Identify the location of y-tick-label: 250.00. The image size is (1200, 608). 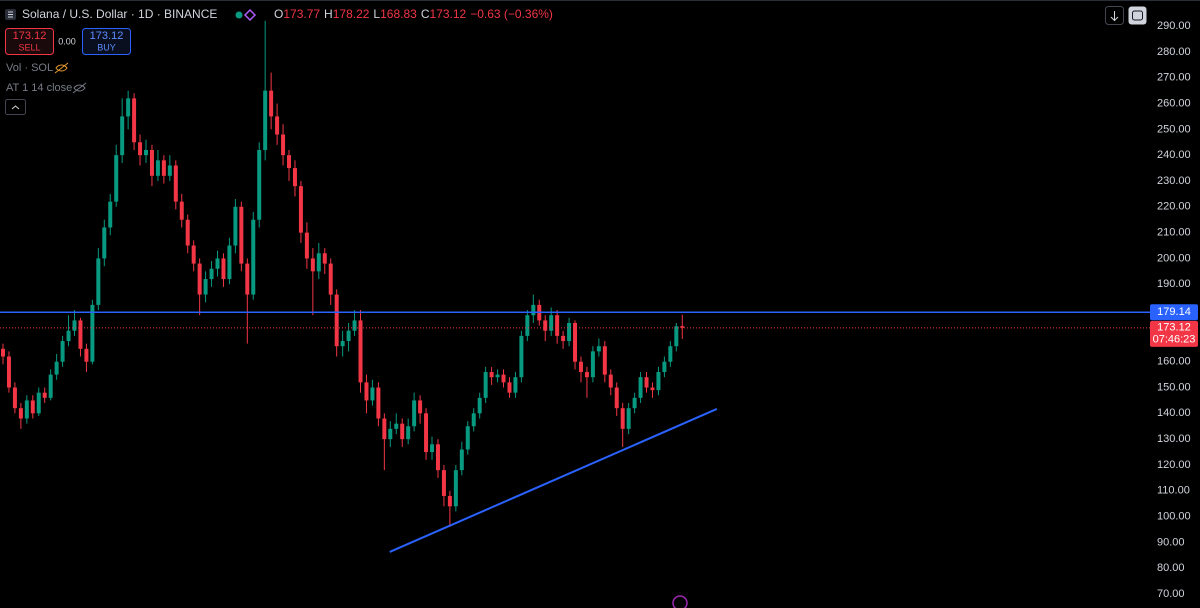
(1174, 129).